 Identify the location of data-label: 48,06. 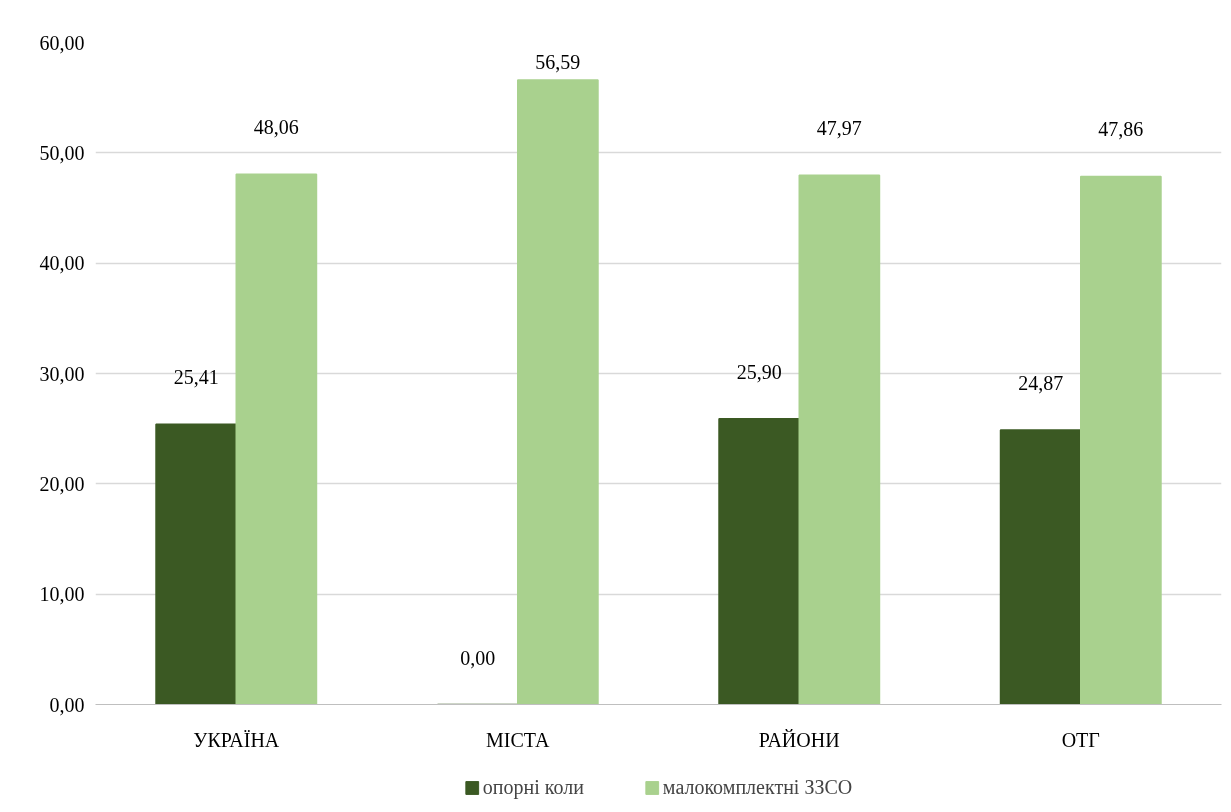
(276, 127).